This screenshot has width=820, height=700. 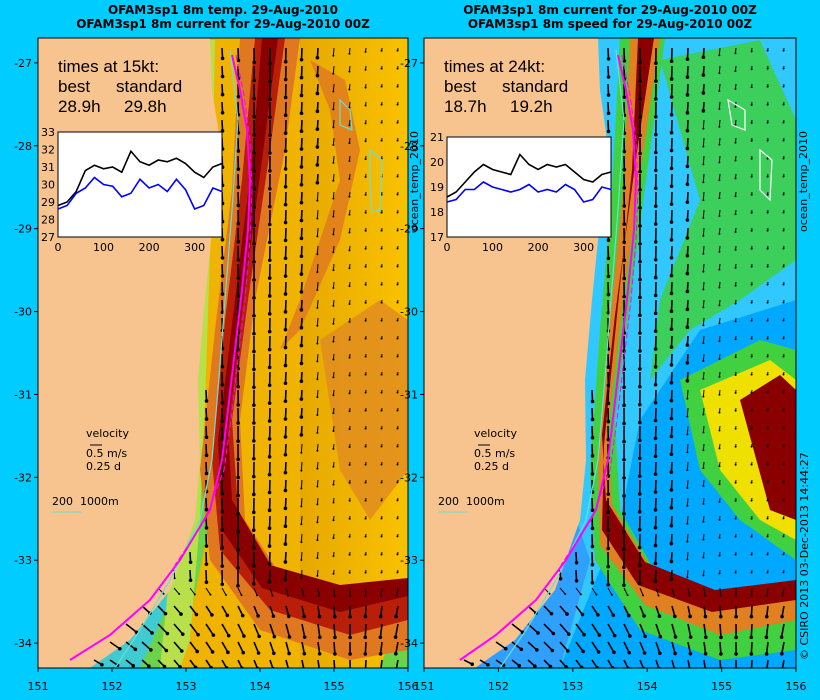 I want to click on right-isobath-offshore, so click(x=750, y=150).